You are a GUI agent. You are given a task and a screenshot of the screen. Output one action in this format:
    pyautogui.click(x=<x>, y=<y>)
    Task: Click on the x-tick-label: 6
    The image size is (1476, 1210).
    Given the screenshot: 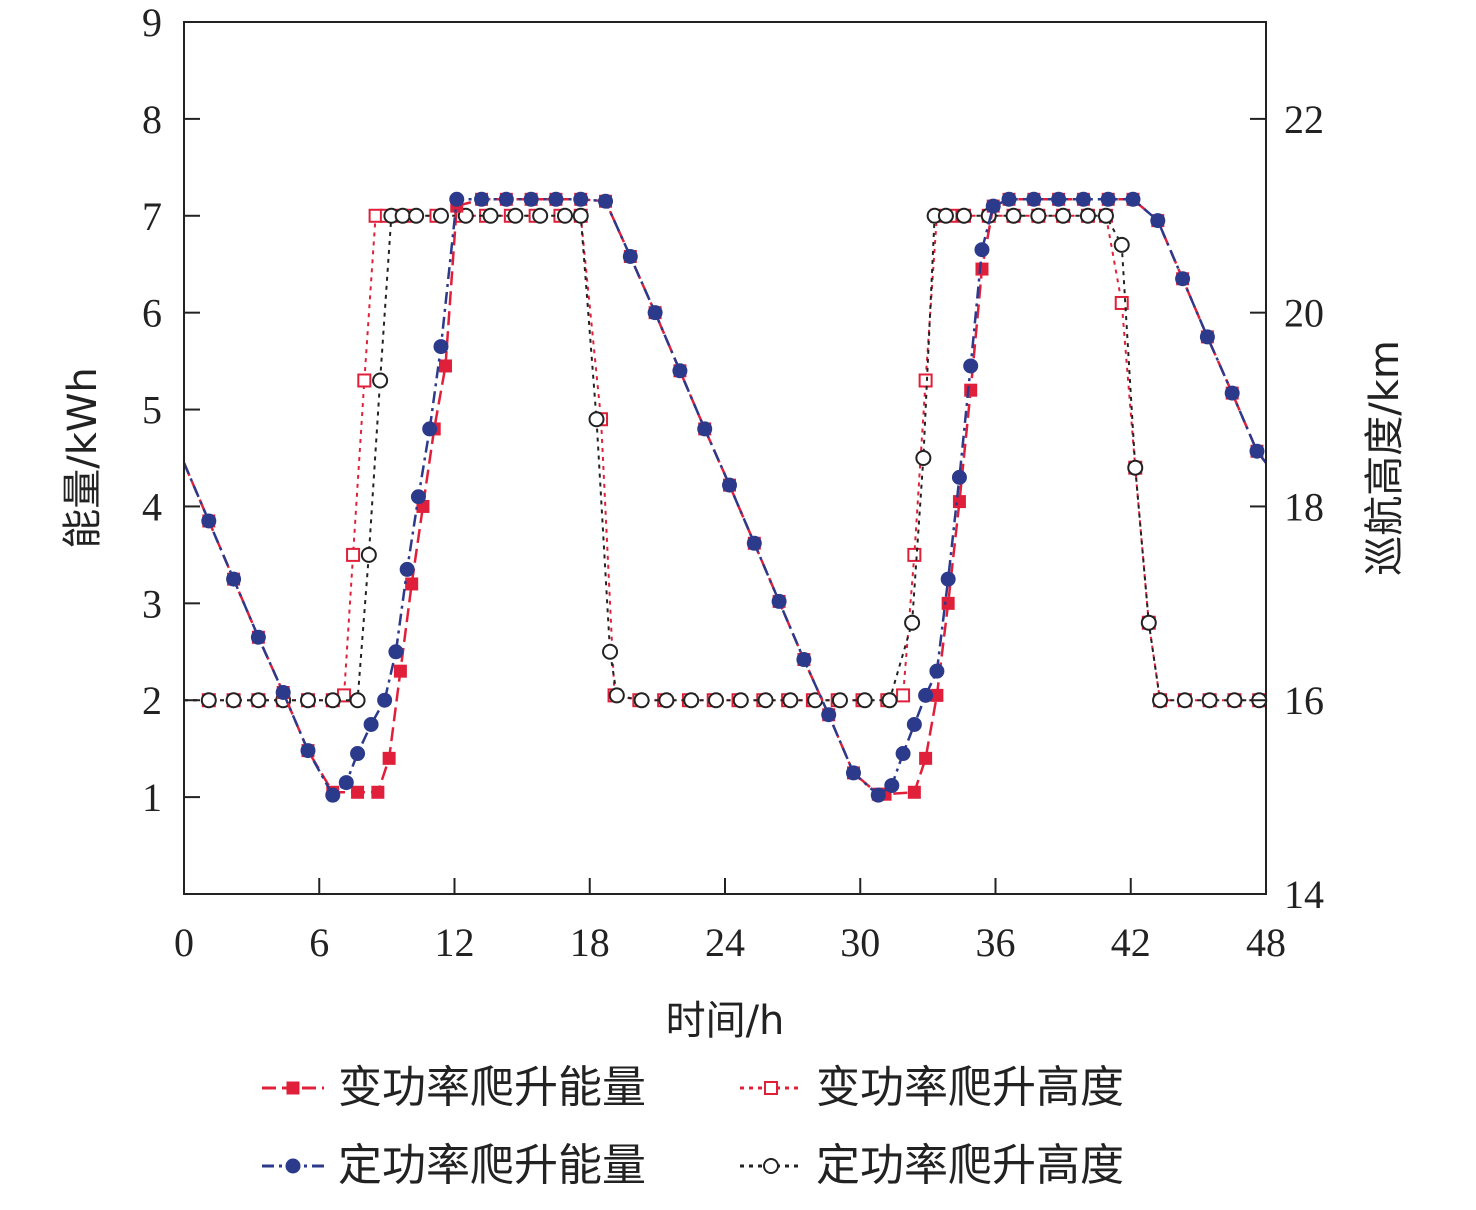 What is the action you would take?
    pyautogui.click(x=319, y=942)
    